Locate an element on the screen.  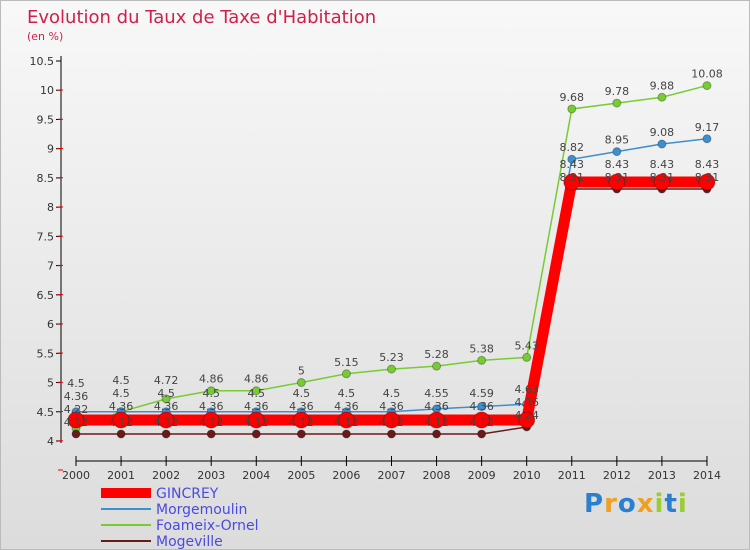
x-tick-label: 2006 is located at coordinates (346, 475).